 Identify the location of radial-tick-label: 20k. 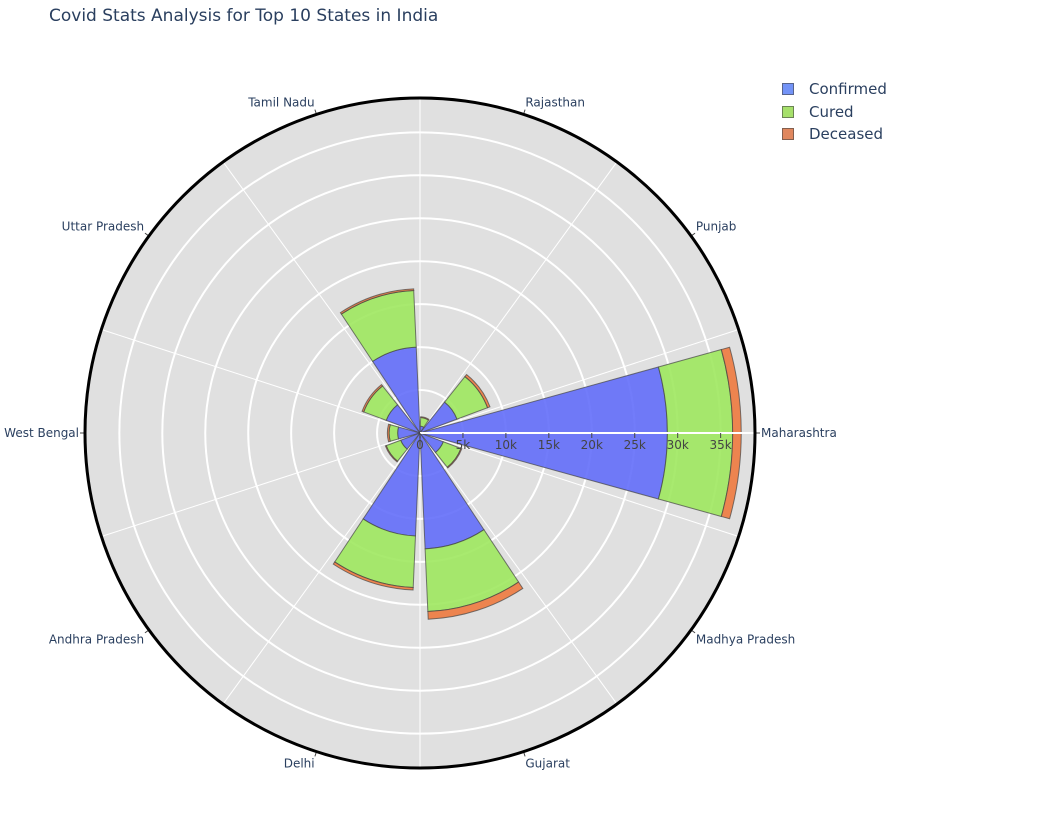
(592, 445).